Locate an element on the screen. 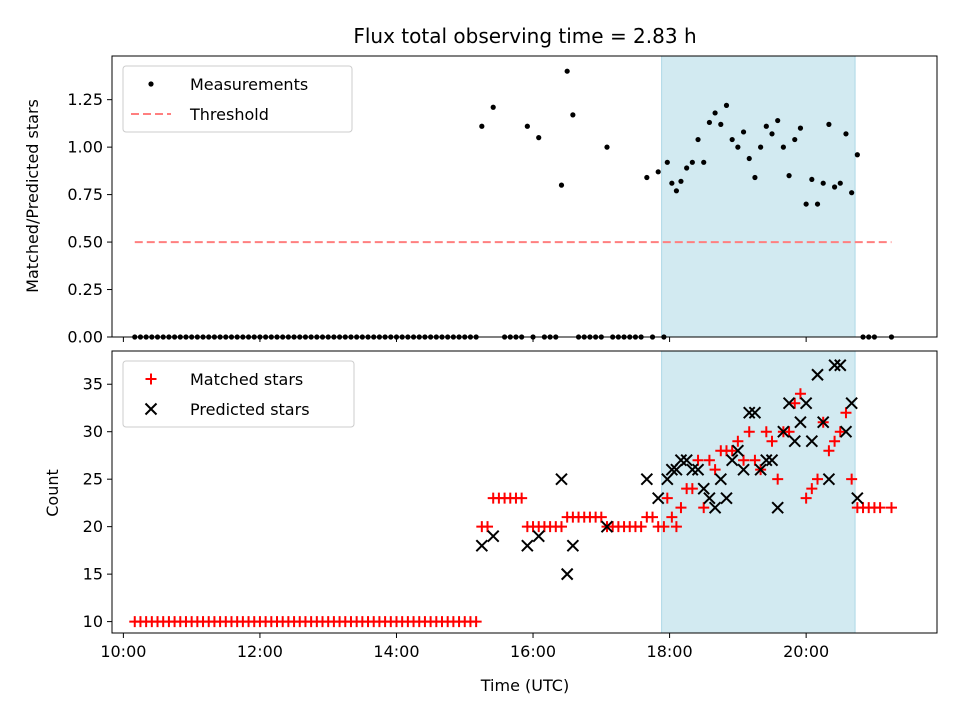  legend-label: Matched stars is located at coordinates (246, 379).